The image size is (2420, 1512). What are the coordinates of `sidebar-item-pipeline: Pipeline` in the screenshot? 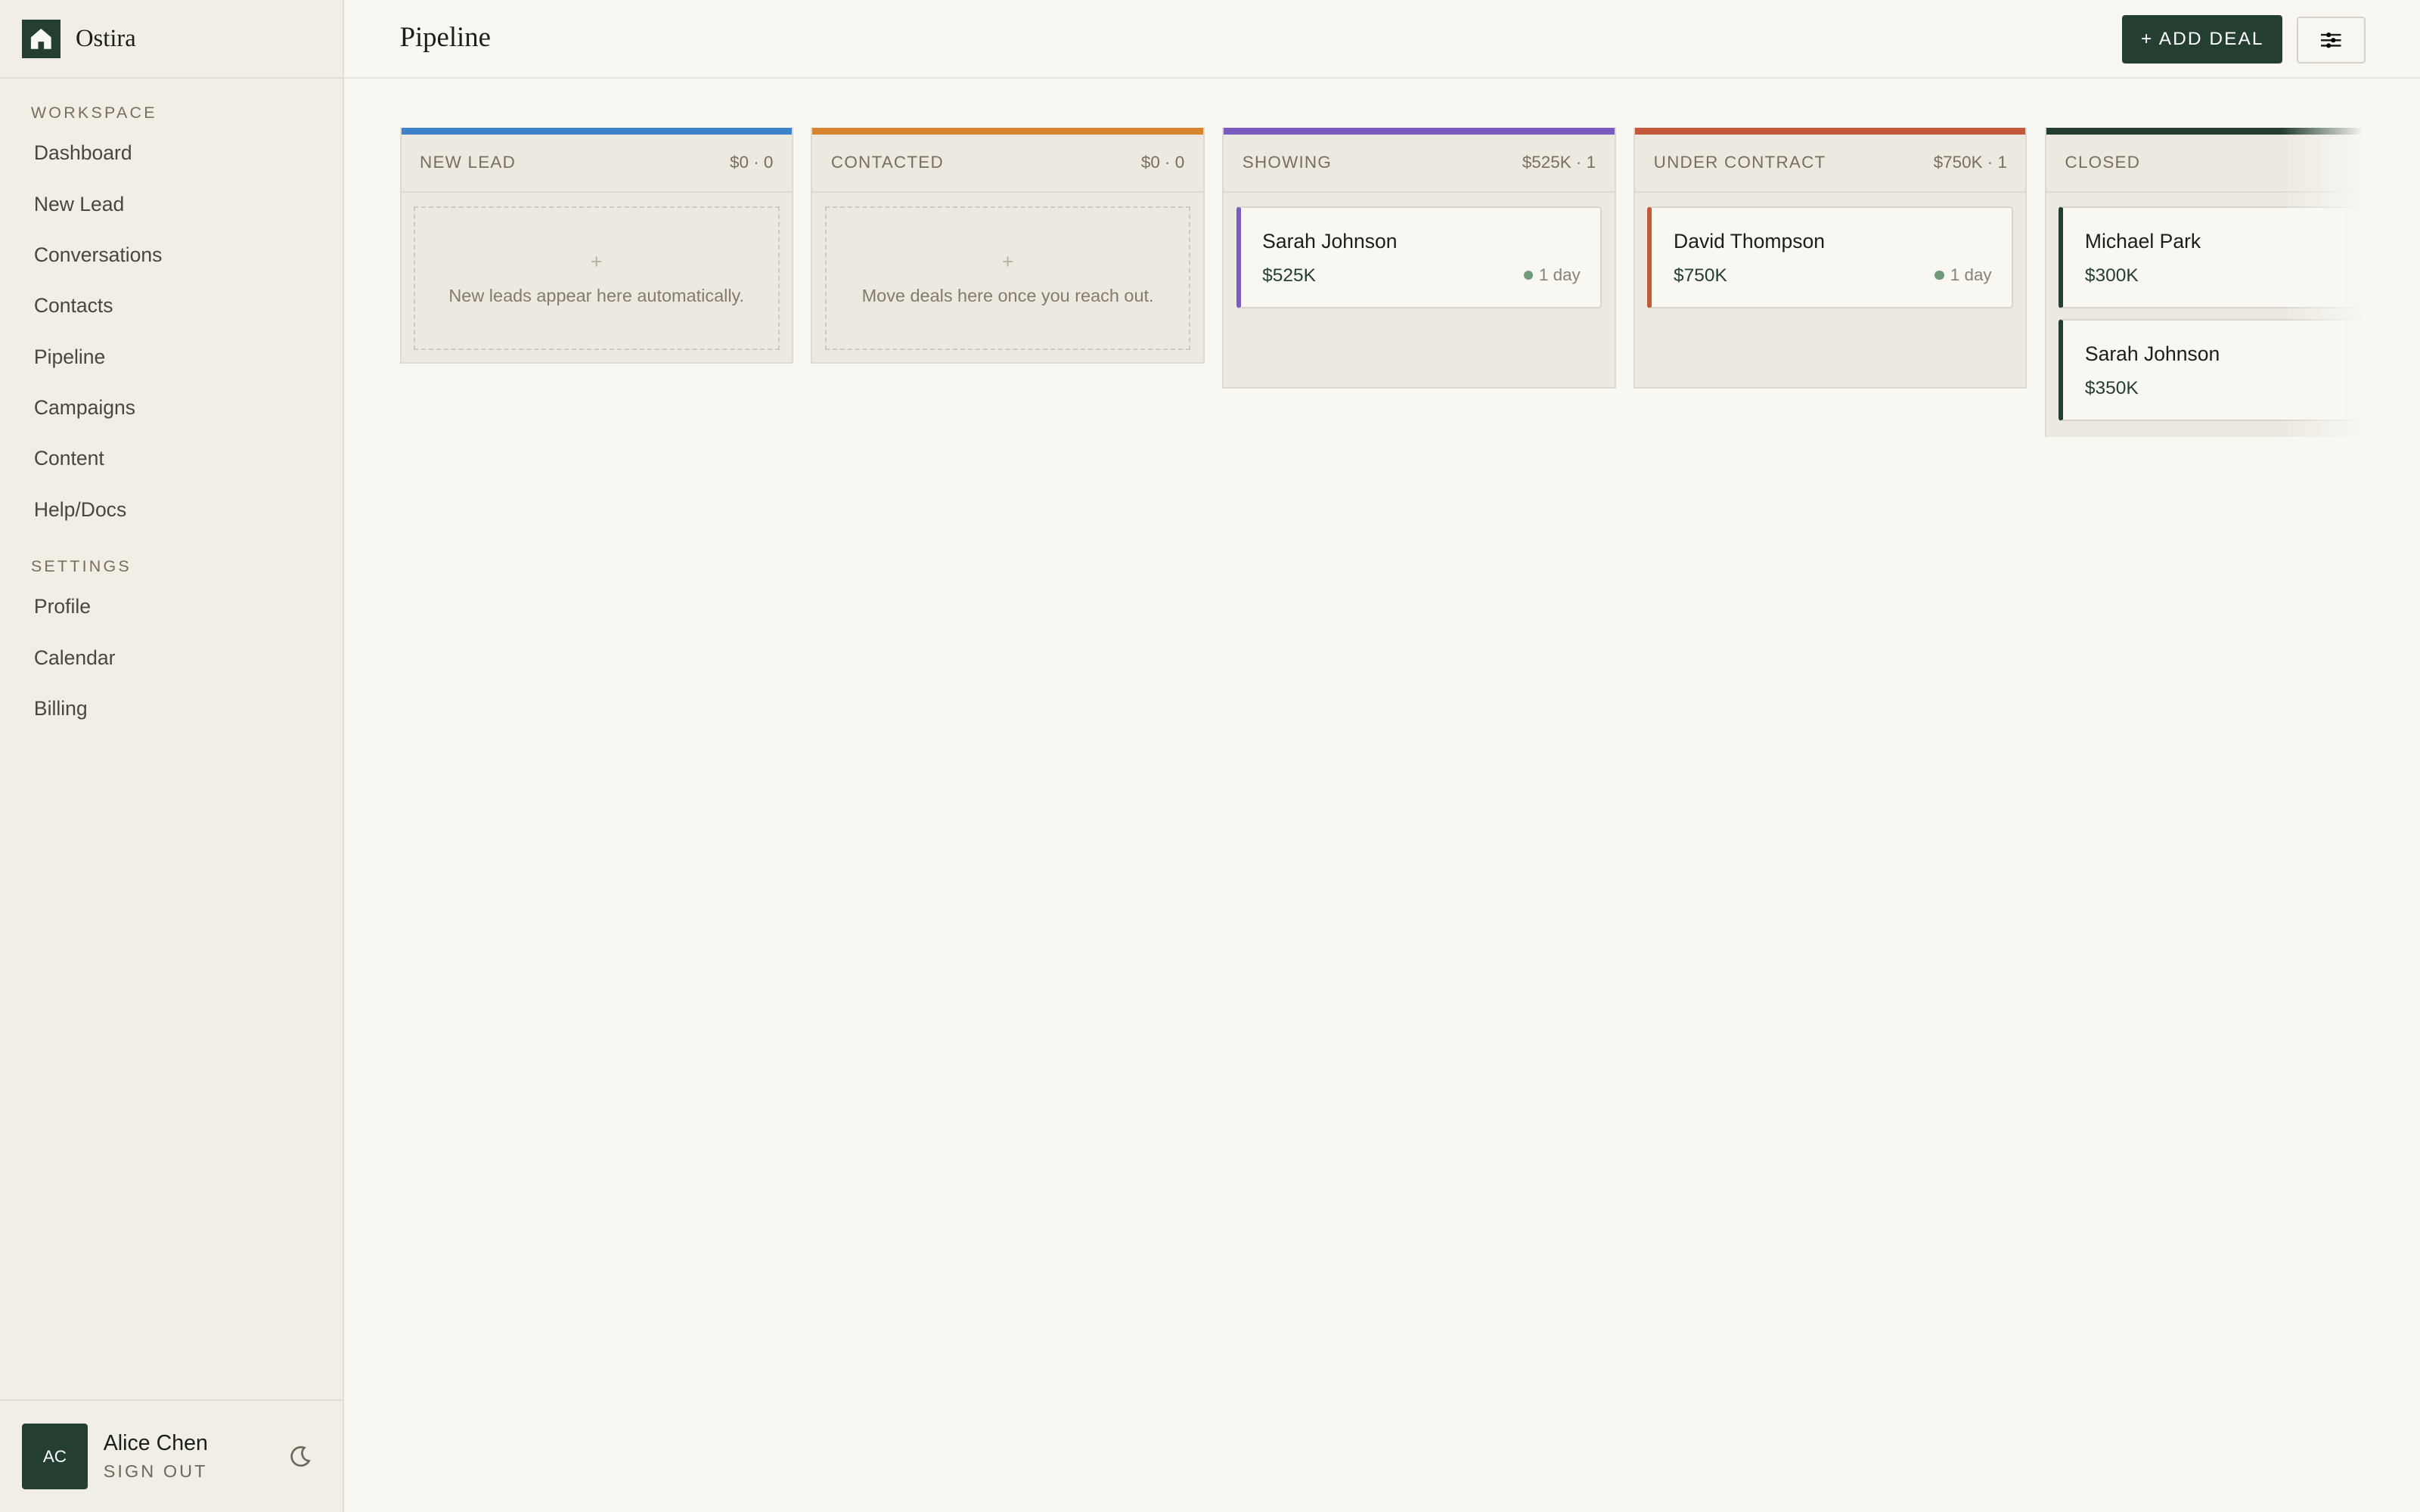 It's located at (69, 356).